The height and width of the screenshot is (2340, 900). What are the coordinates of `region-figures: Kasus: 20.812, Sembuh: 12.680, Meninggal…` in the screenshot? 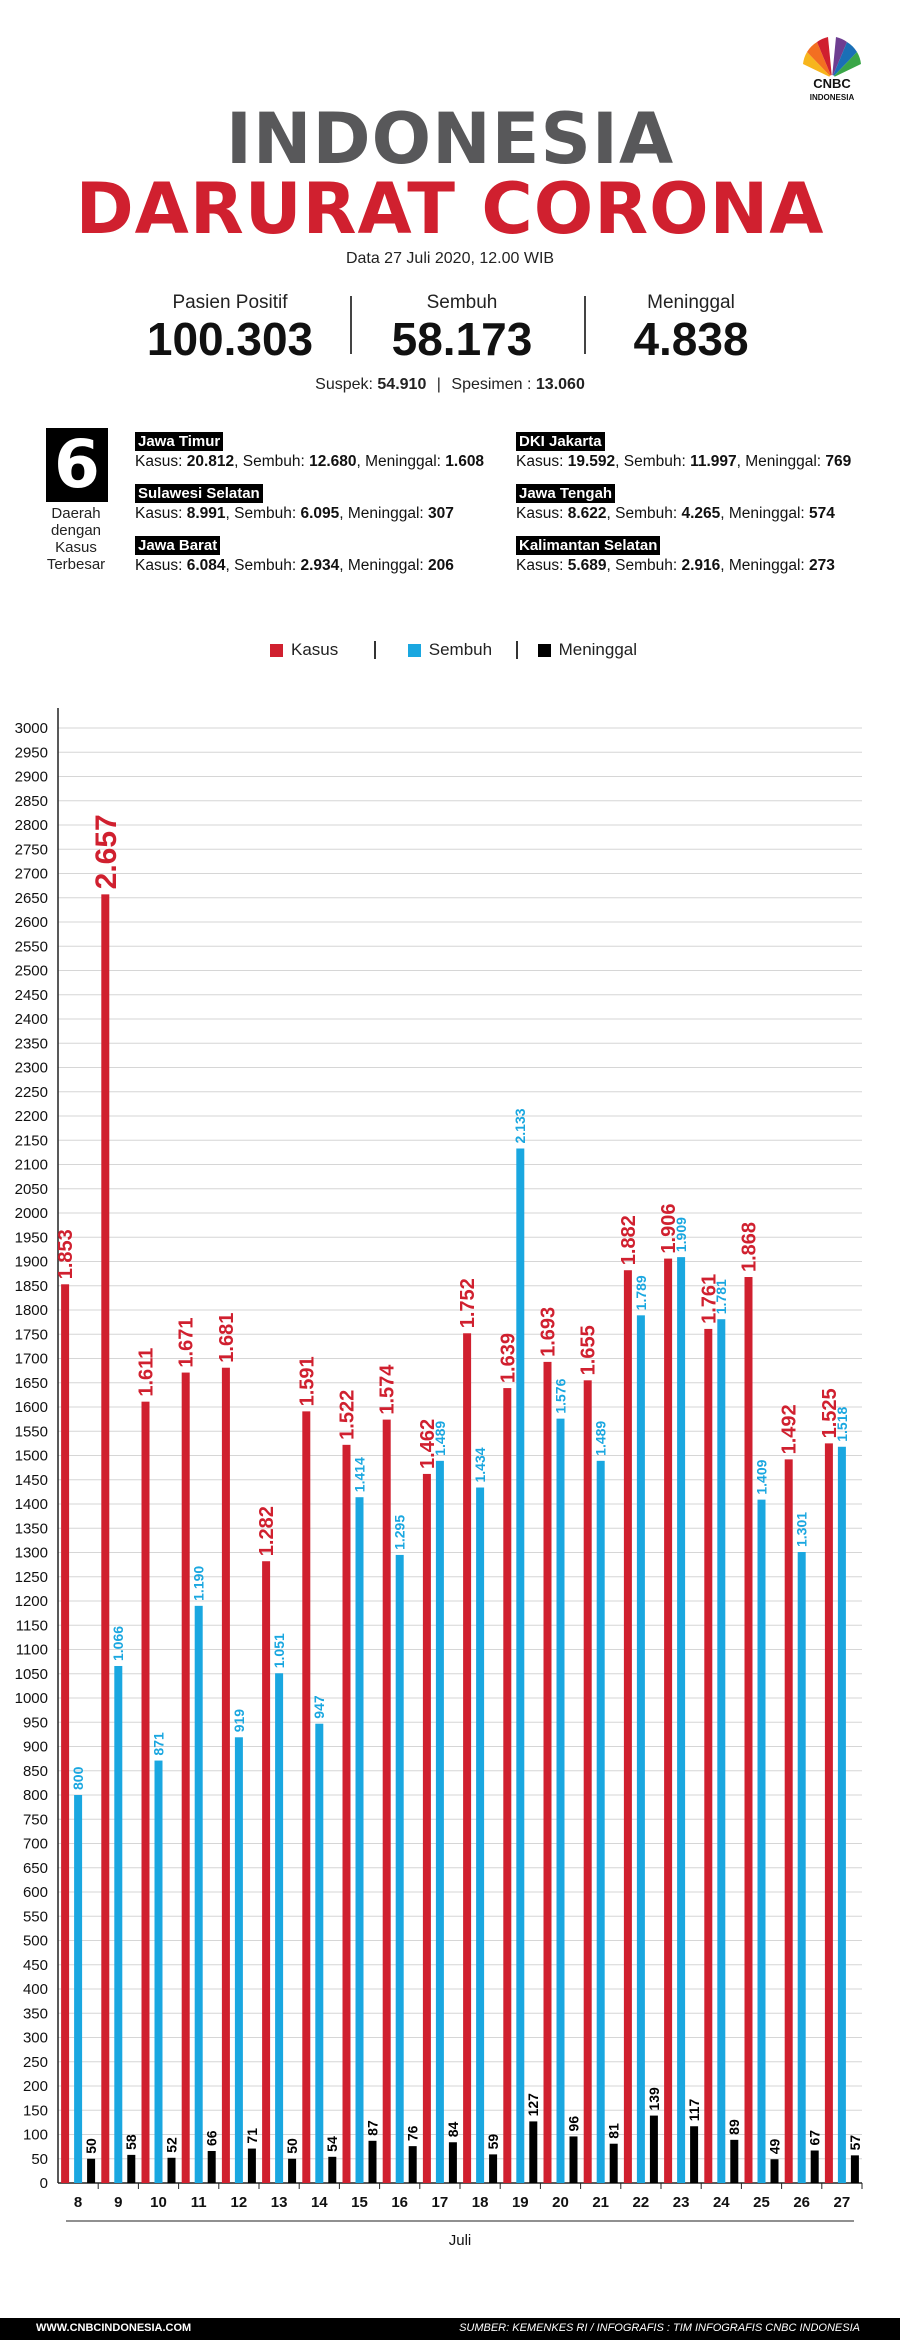 It's located at (310, 461).